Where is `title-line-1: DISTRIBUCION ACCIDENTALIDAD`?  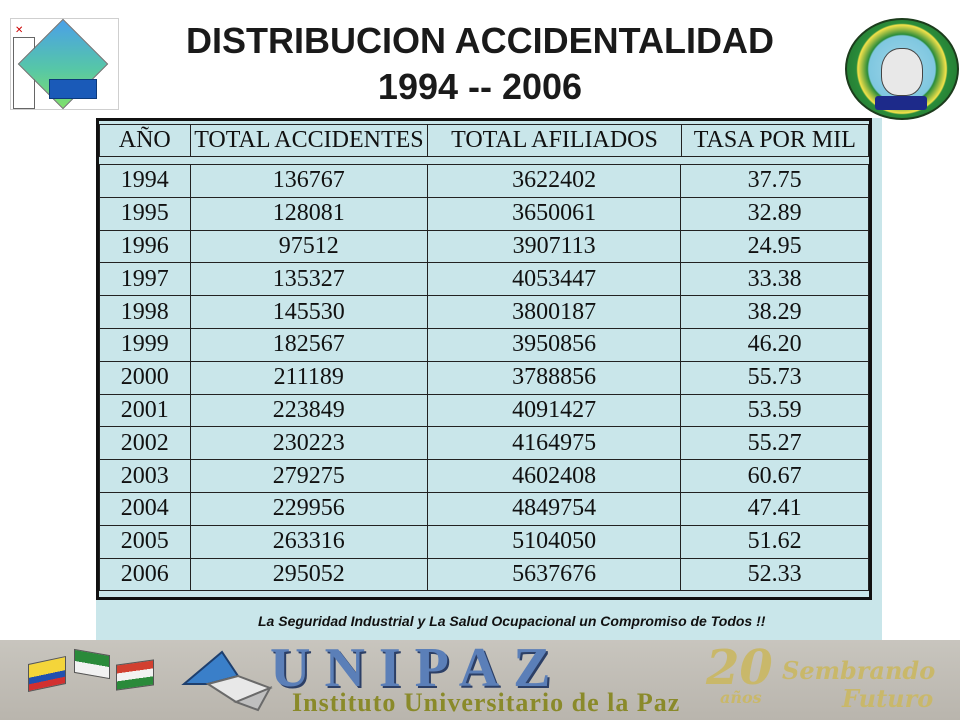 title-line-1: DISTRIBUCION ACCIDENTALIDAD is located at coordinates (480, 40).